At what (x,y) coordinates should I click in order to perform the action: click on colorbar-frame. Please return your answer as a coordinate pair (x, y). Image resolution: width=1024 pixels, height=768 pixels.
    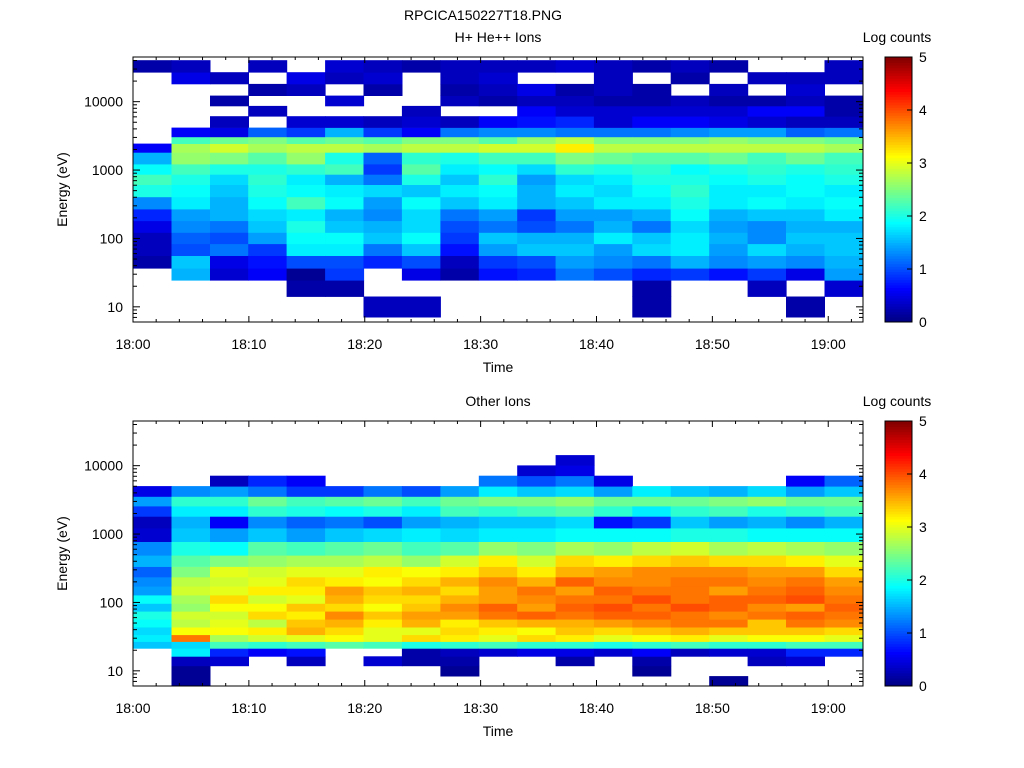
    Looking at the image, I should click on (898, 189).